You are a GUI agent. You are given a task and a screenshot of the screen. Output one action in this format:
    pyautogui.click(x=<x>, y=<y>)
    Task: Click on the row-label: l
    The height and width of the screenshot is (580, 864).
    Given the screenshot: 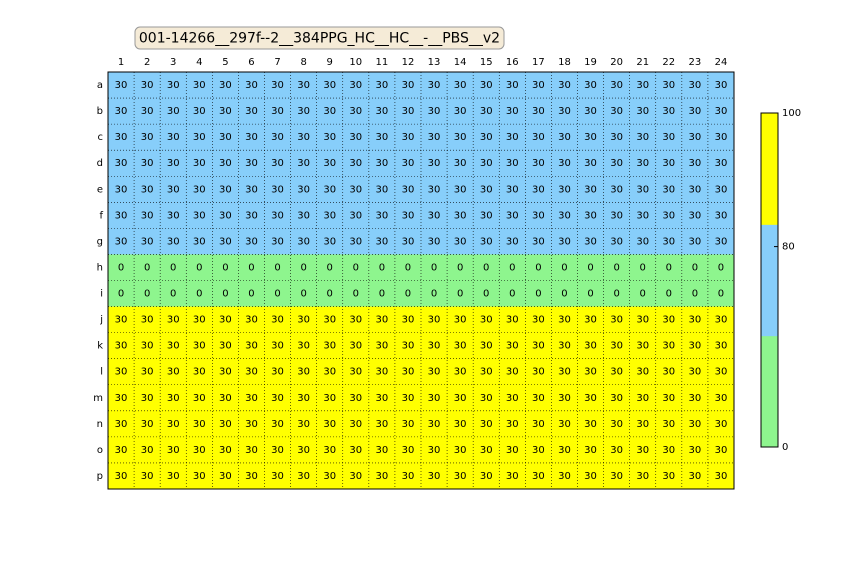 What is the action you would take?
    pyautogui.click(x=101, y=372)
    